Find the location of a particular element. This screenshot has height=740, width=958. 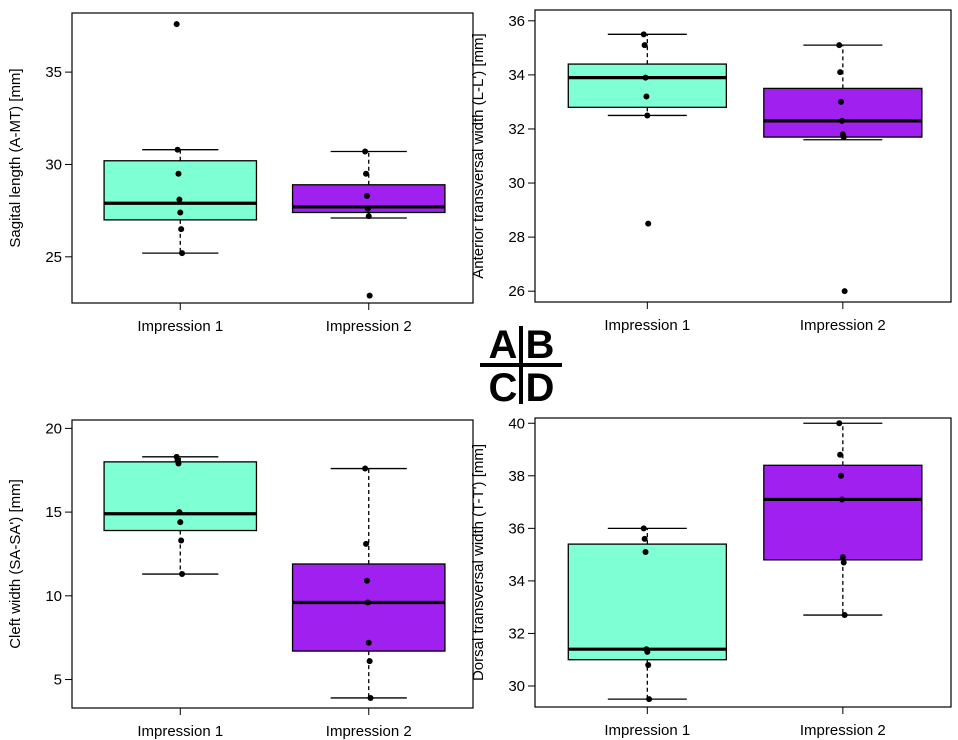

panel-label-d: D is located at coordinates (540, 388).